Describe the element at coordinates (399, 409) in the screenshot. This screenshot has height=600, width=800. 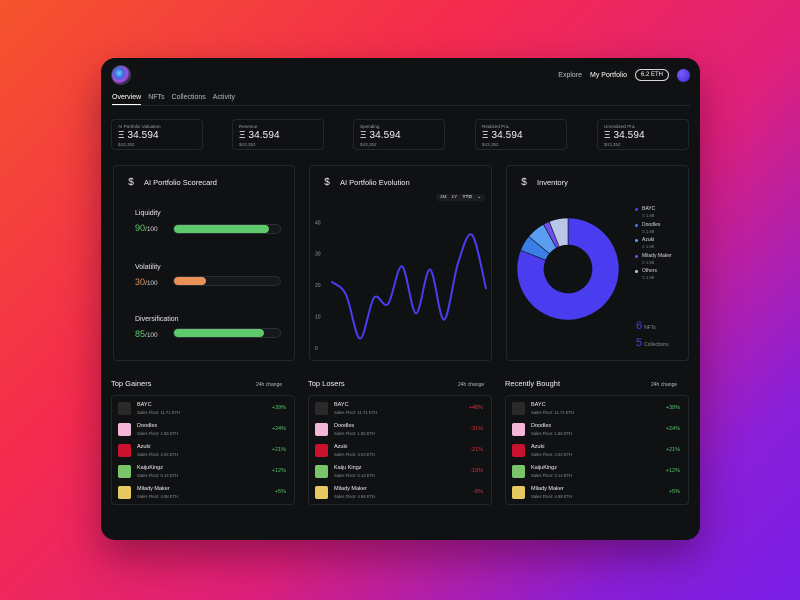
I see `list-item: BAYC Sales Floor: 11.71 ETH +48%` at that location.